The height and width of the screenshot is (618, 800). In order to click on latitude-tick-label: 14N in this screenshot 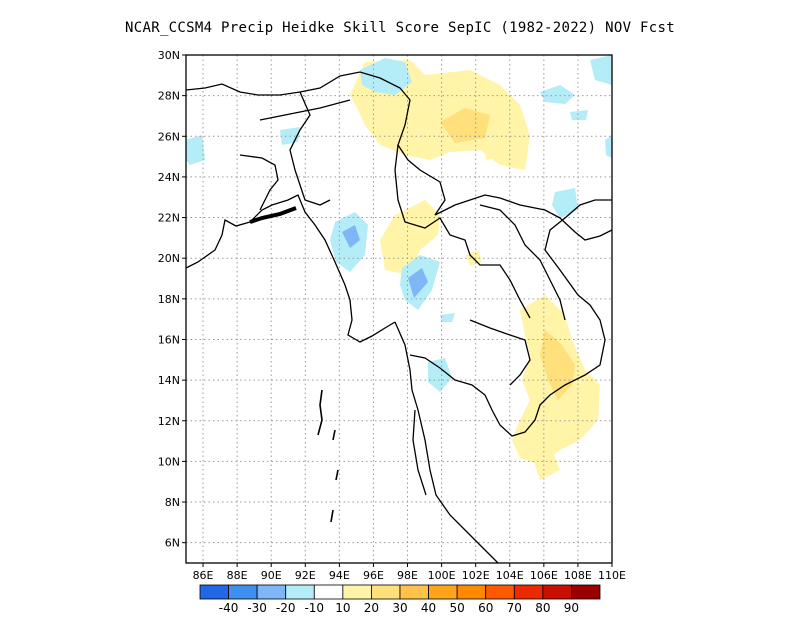, I will do `click(169, 380)`.